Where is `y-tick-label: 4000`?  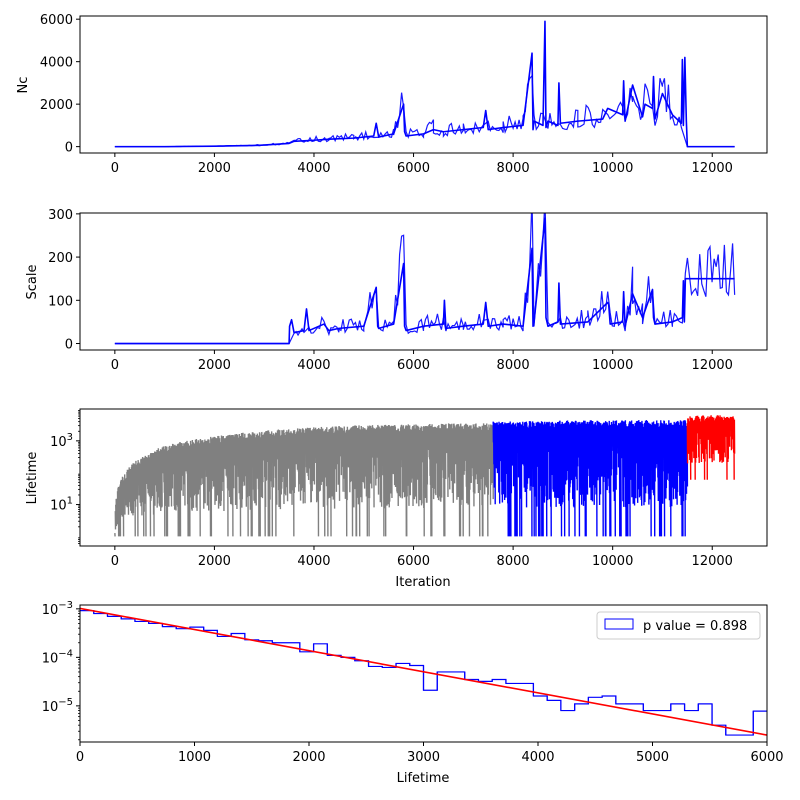
y-tick-label: 4000 is located at coordinates (56, 63).